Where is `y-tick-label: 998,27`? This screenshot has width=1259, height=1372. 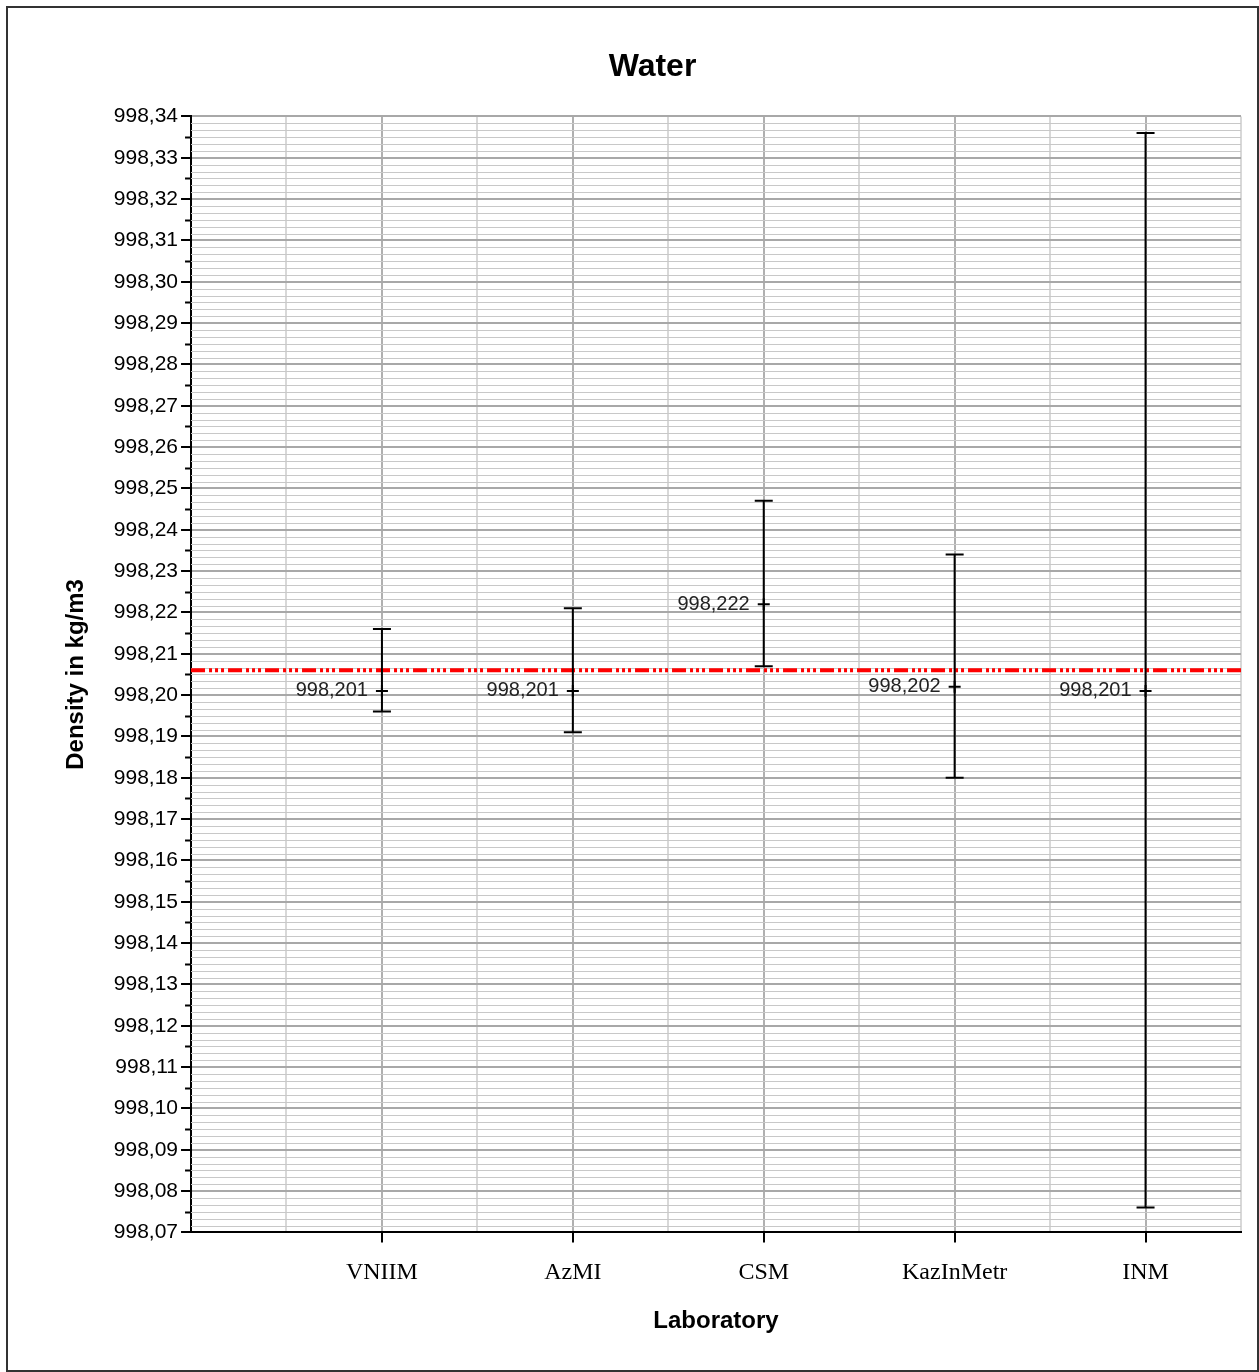
y-tick-label: 998,27 is located at coordinates (146, 404).